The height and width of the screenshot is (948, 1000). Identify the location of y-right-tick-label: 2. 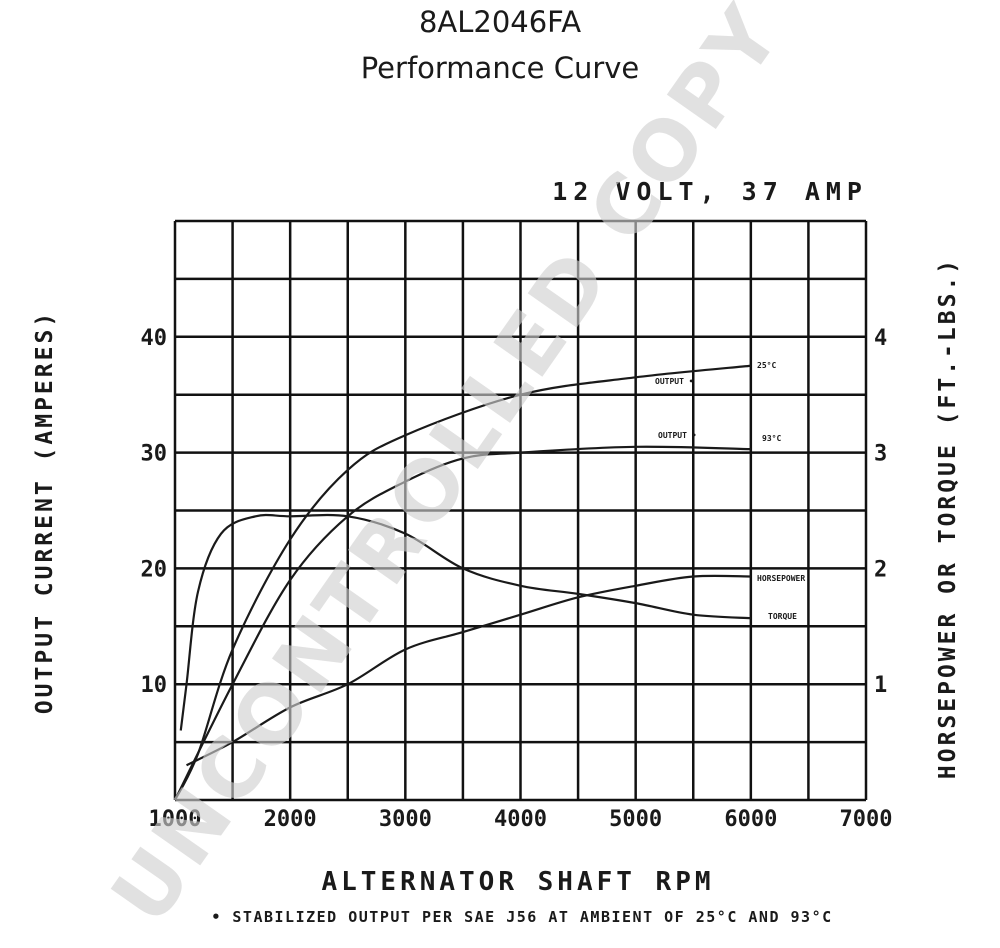
(880, 569).